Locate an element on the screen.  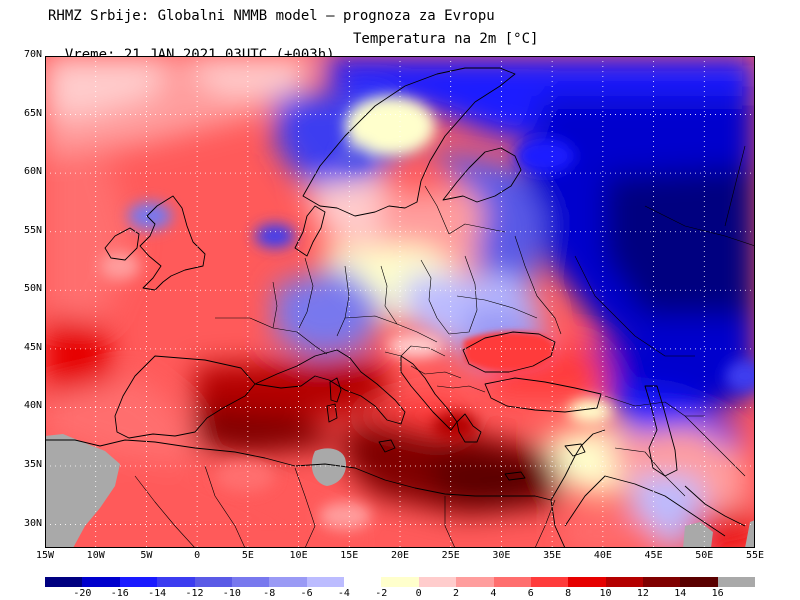
colorbar is located at coordinates (400, 582).